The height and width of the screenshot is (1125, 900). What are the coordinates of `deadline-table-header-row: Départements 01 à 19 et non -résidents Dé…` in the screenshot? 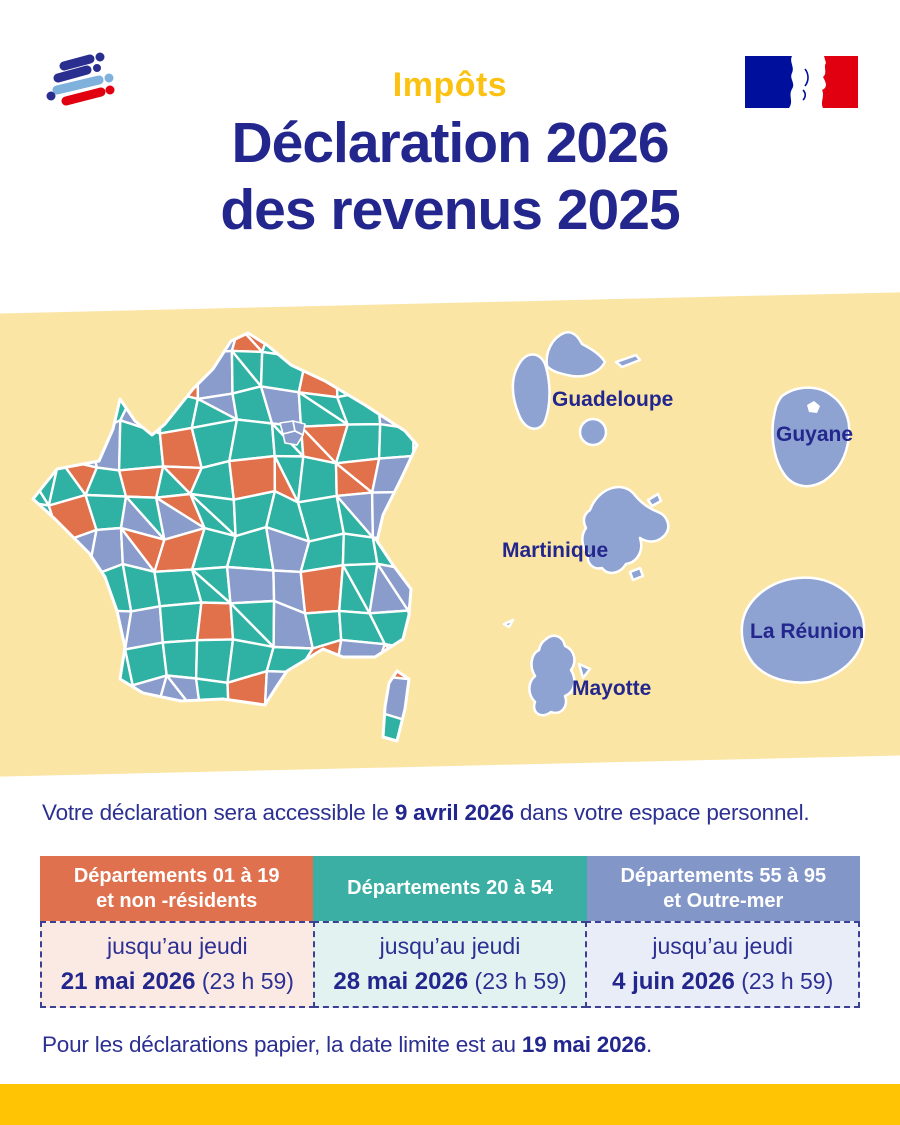 It's located at (450, 888).